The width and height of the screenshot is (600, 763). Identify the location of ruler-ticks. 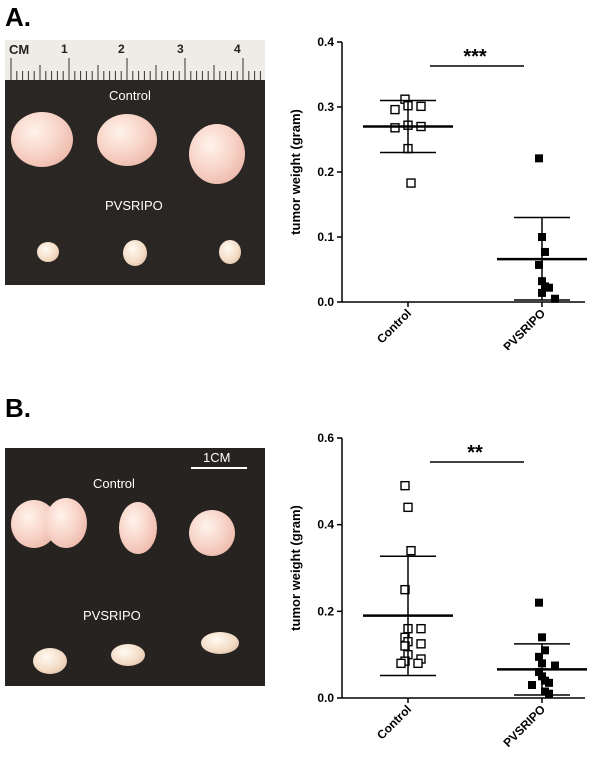
(135, 69).